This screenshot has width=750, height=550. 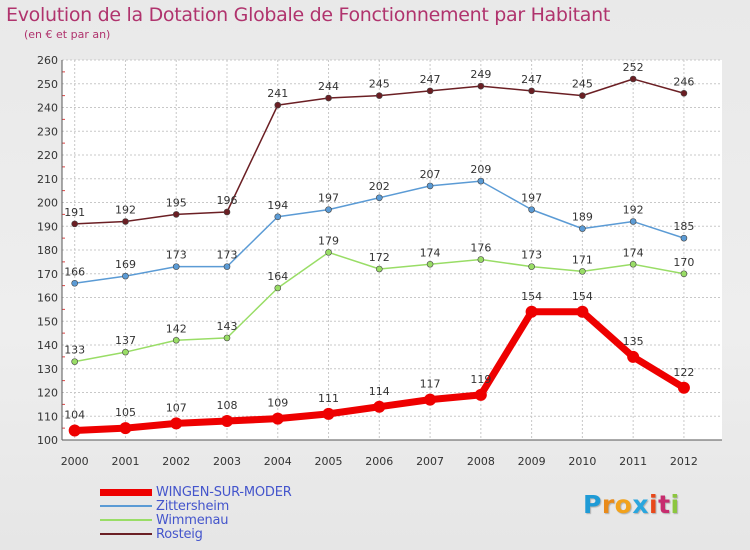 What do you see at coordinates (623, 504) in the screenshot?
I see `logo-letter: o` at bounding box center [623, 504].